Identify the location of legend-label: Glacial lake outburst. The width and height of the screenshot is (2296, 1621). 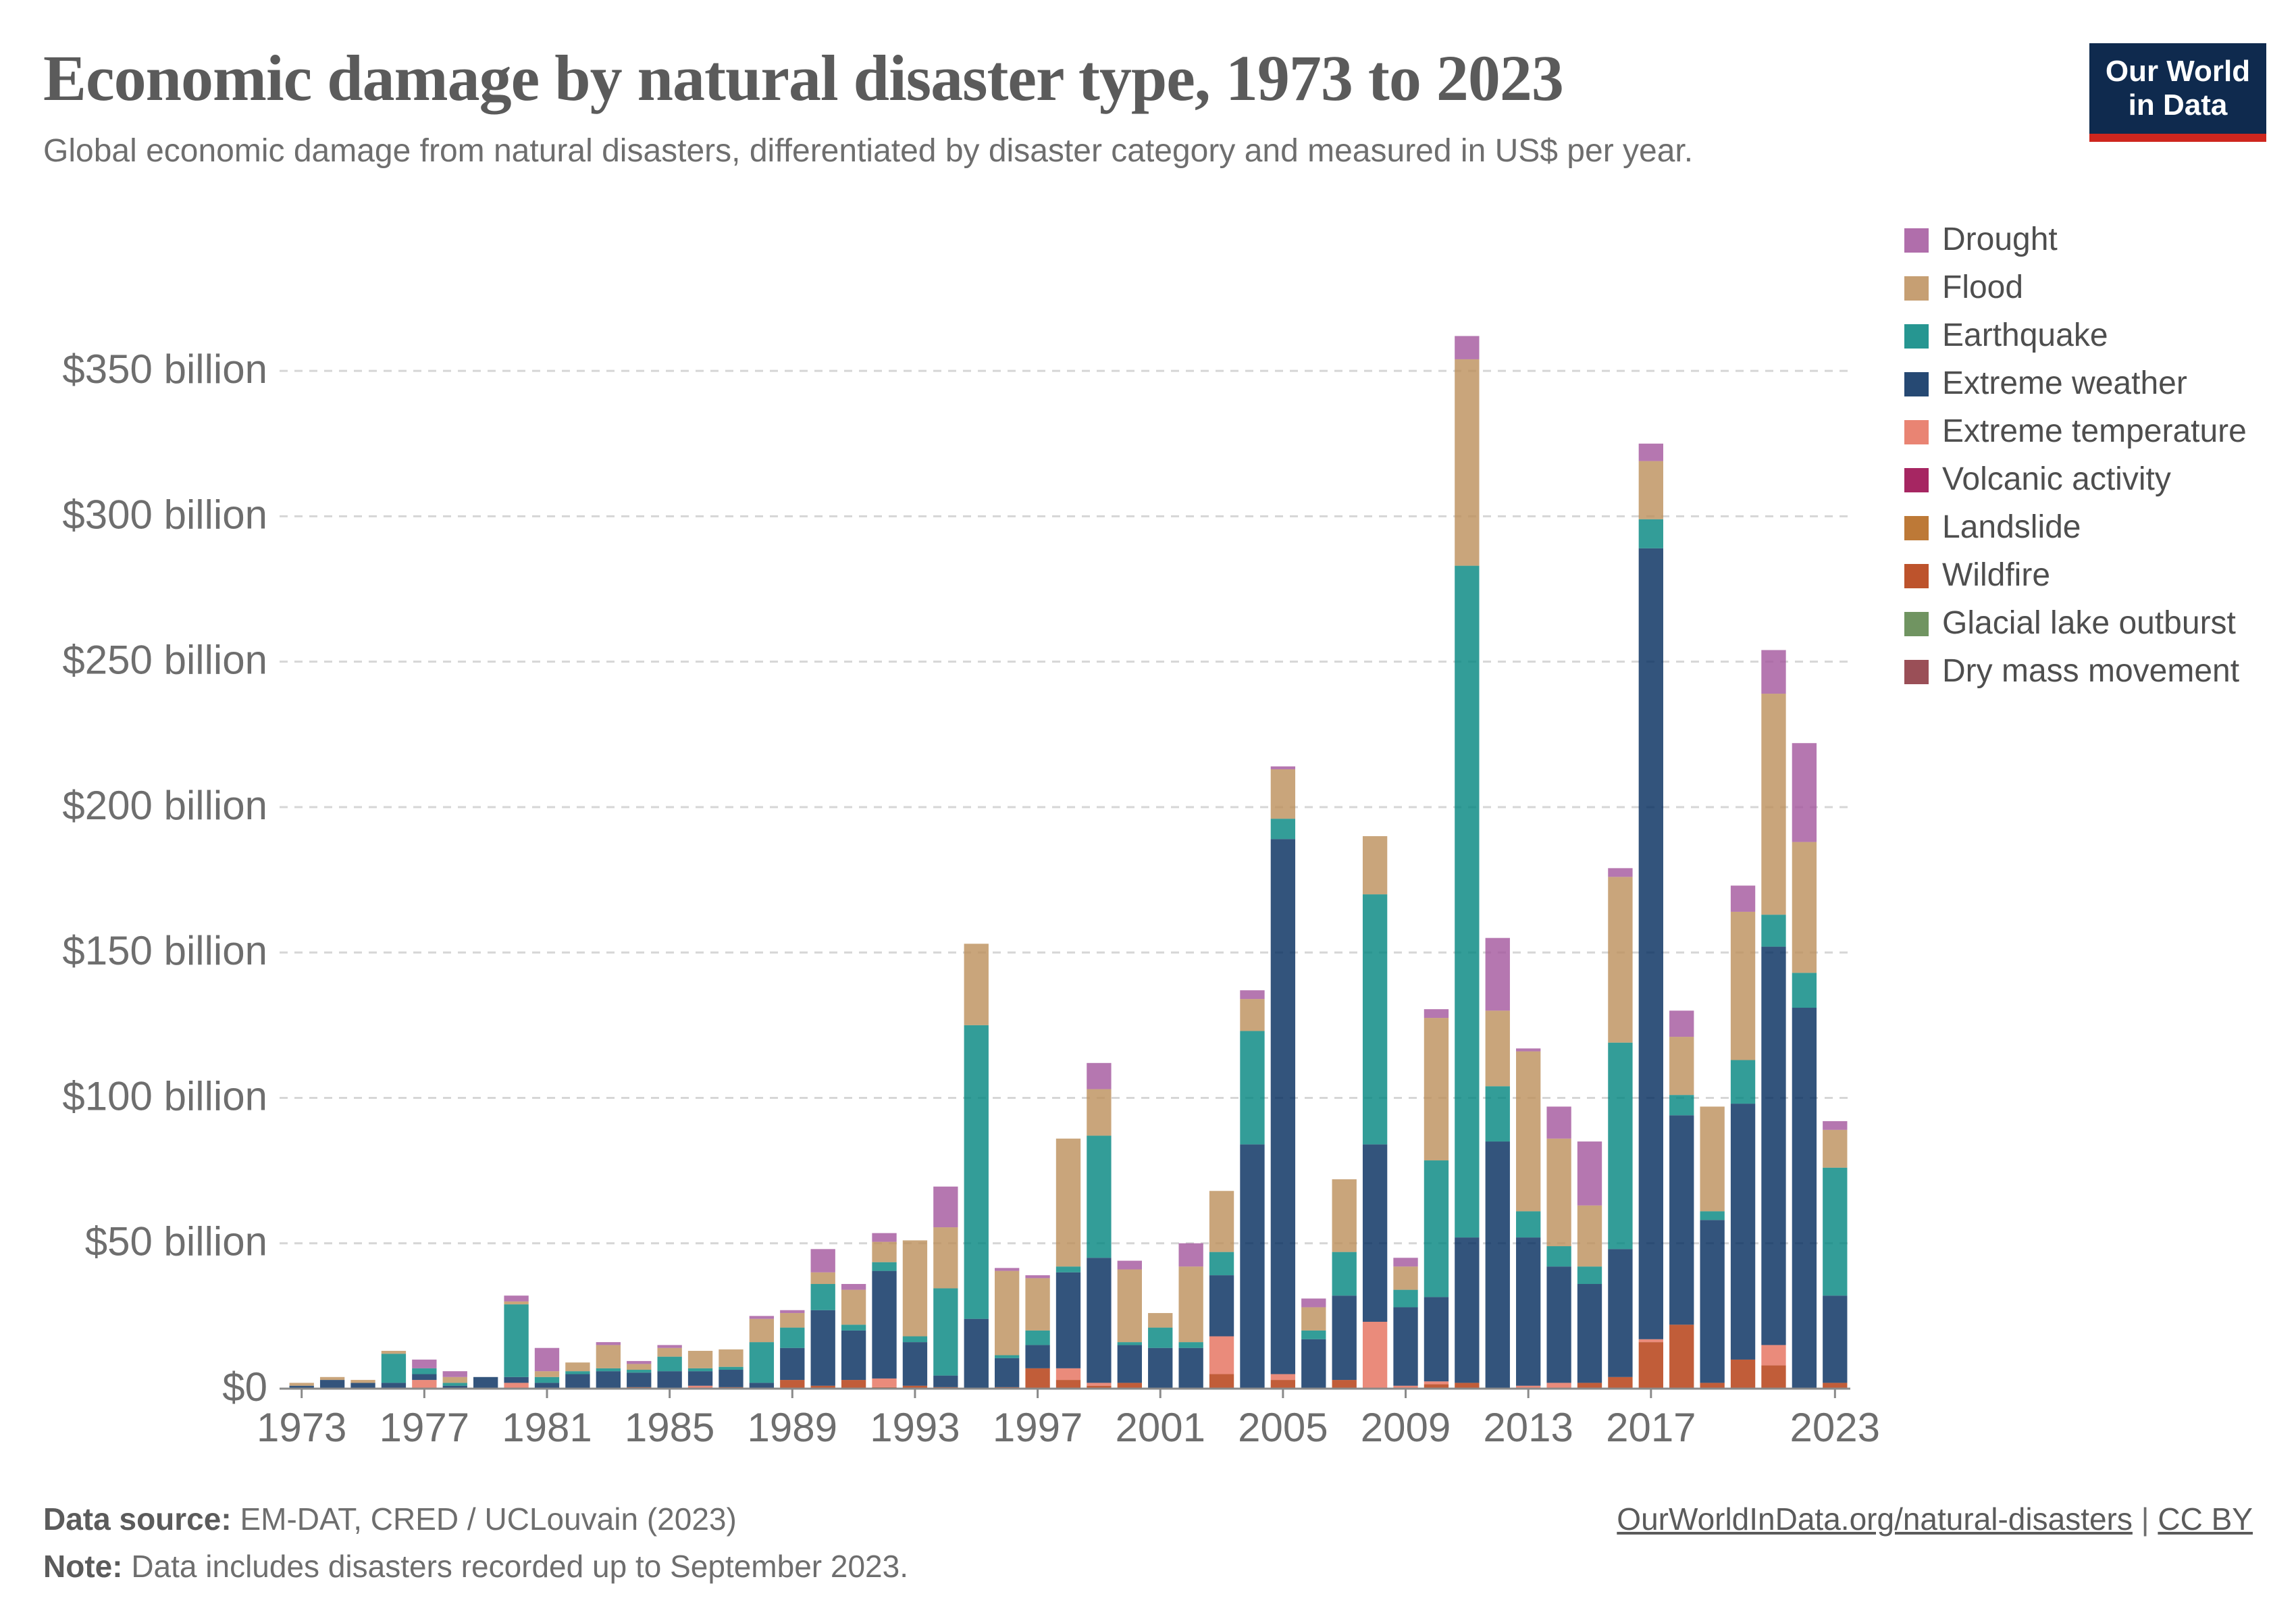
(2089, 623).